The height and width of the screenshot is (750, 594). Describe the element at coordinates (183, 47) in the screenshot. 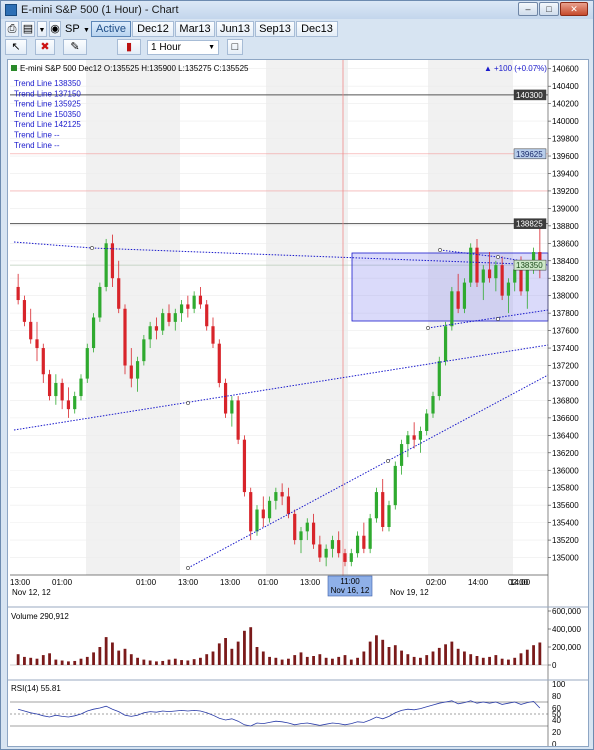

I see `interval-select: 1 Hour ▼` at that location.